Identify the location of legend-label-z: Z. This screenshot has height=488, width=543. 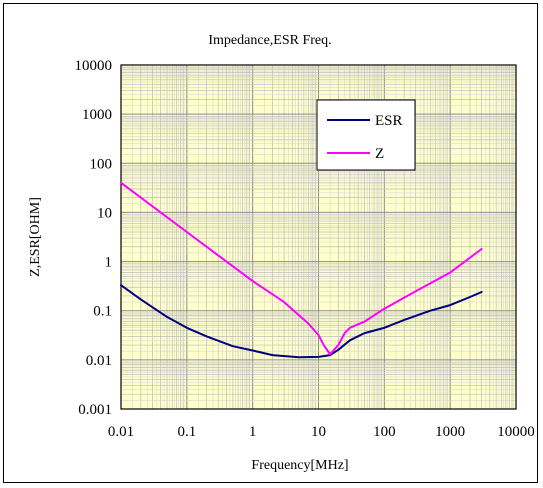
(379, 154).